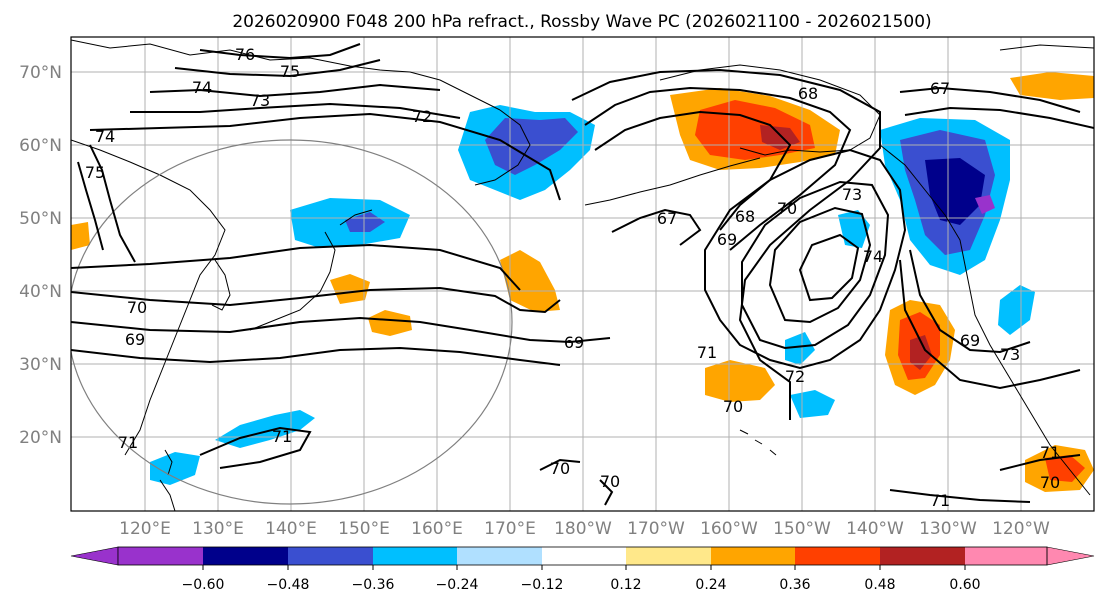 Image resolution: width=1105 pixels, height=604 pixels. I want to click on contour-70-ne, so click(990, 324).